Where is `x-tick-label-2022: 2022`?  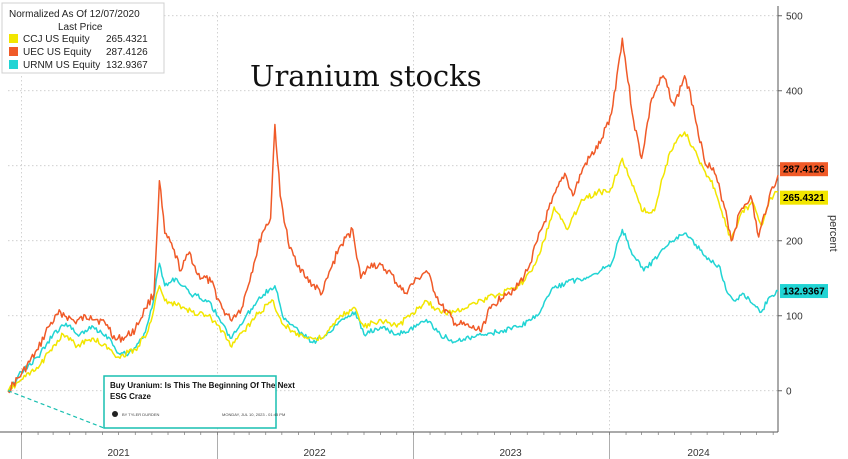 x-tick-label-2022: 2022 is located at coordinates (314, 453).